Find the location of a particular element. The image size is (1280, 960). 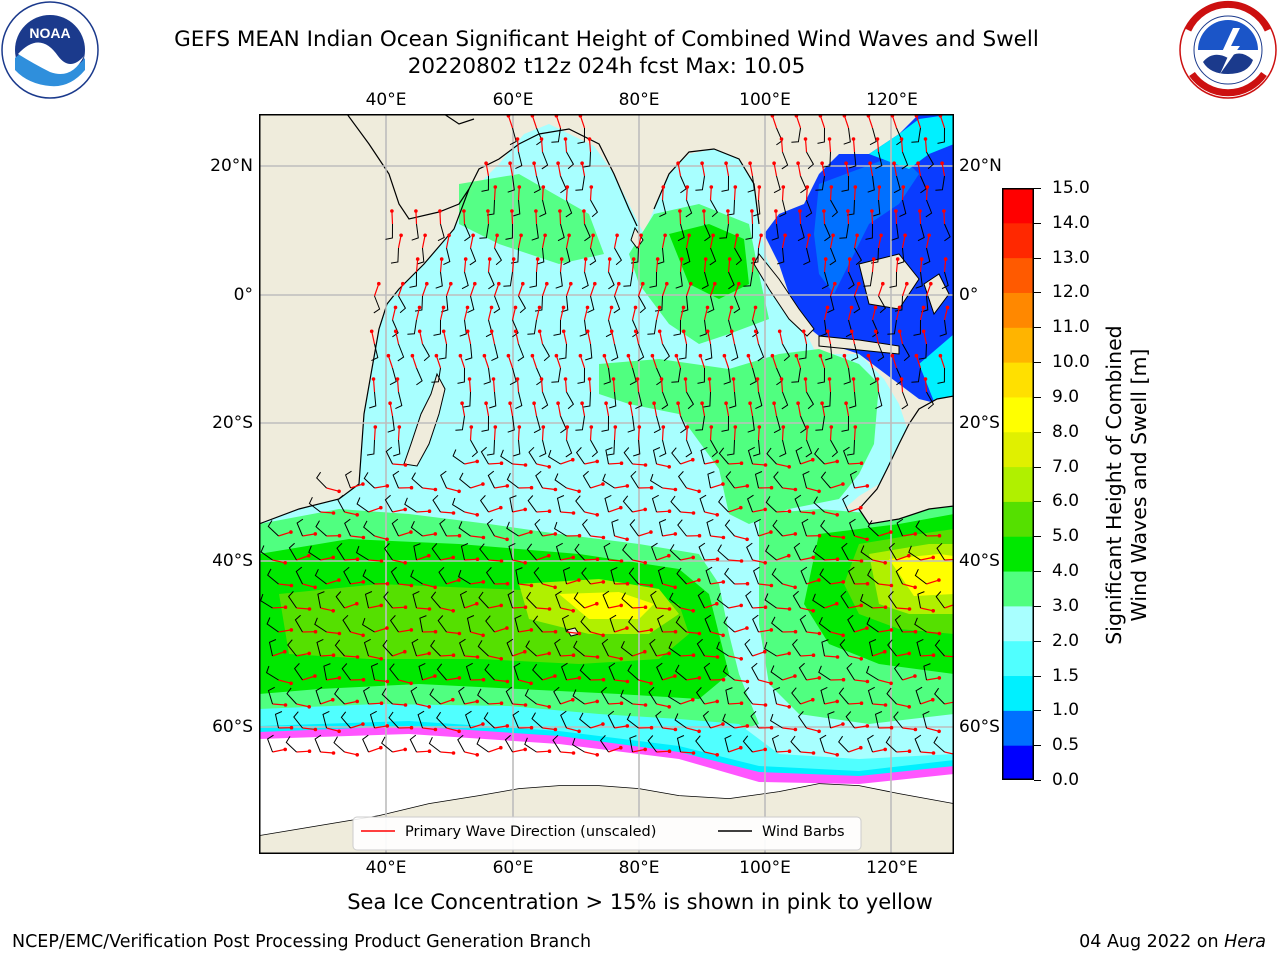

credit-host: Hera is located at coordinates (1245, 942).